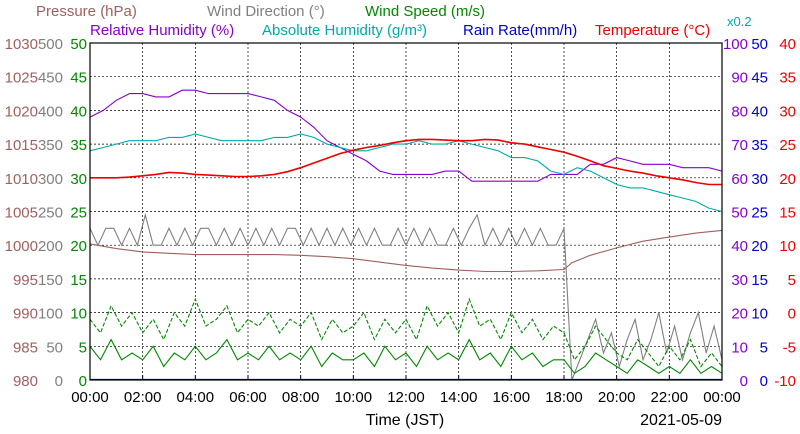 The image size is (800, 434). Describe the element at coordinates (50, 213) in the screenshot. I see `tick-wind-direction: 250` at that location.